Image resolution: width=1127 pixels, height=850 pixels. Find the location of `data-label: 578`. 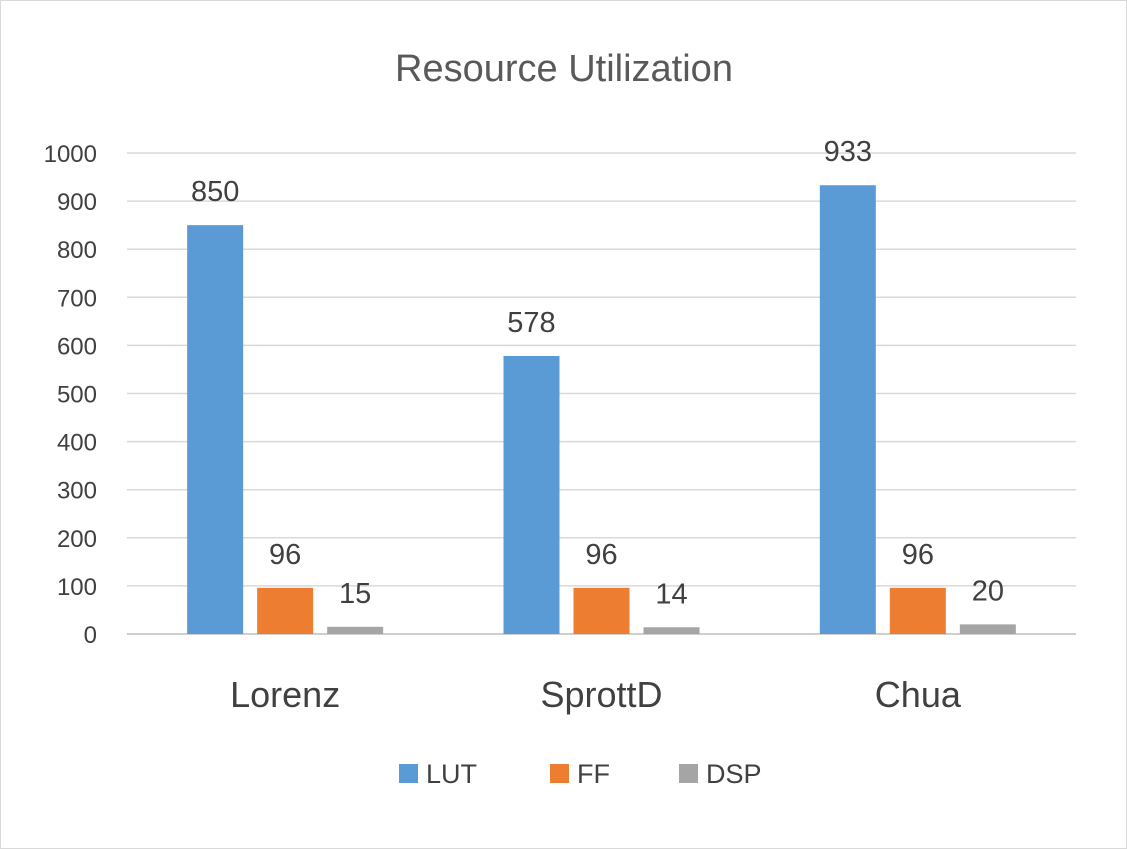

data-label: 578 is located at coordinates (531, 323).